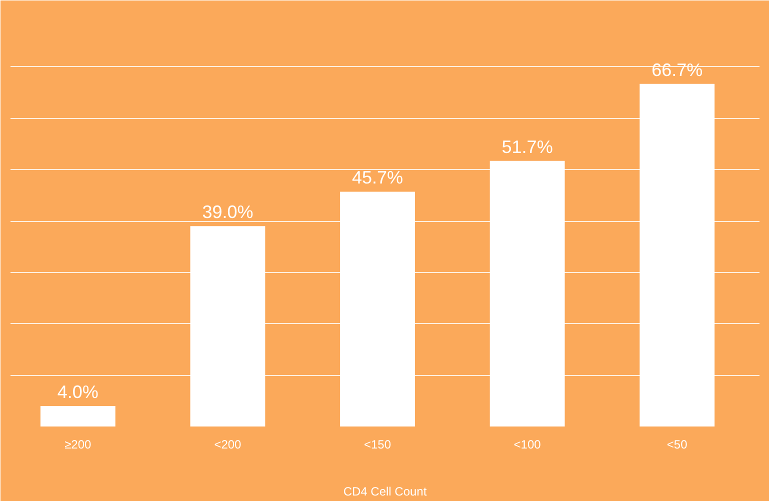 This screenshot has height=501, width=769. Describe the element at coordinates (78, 416) in the screenshot. I see `bar` at that location.